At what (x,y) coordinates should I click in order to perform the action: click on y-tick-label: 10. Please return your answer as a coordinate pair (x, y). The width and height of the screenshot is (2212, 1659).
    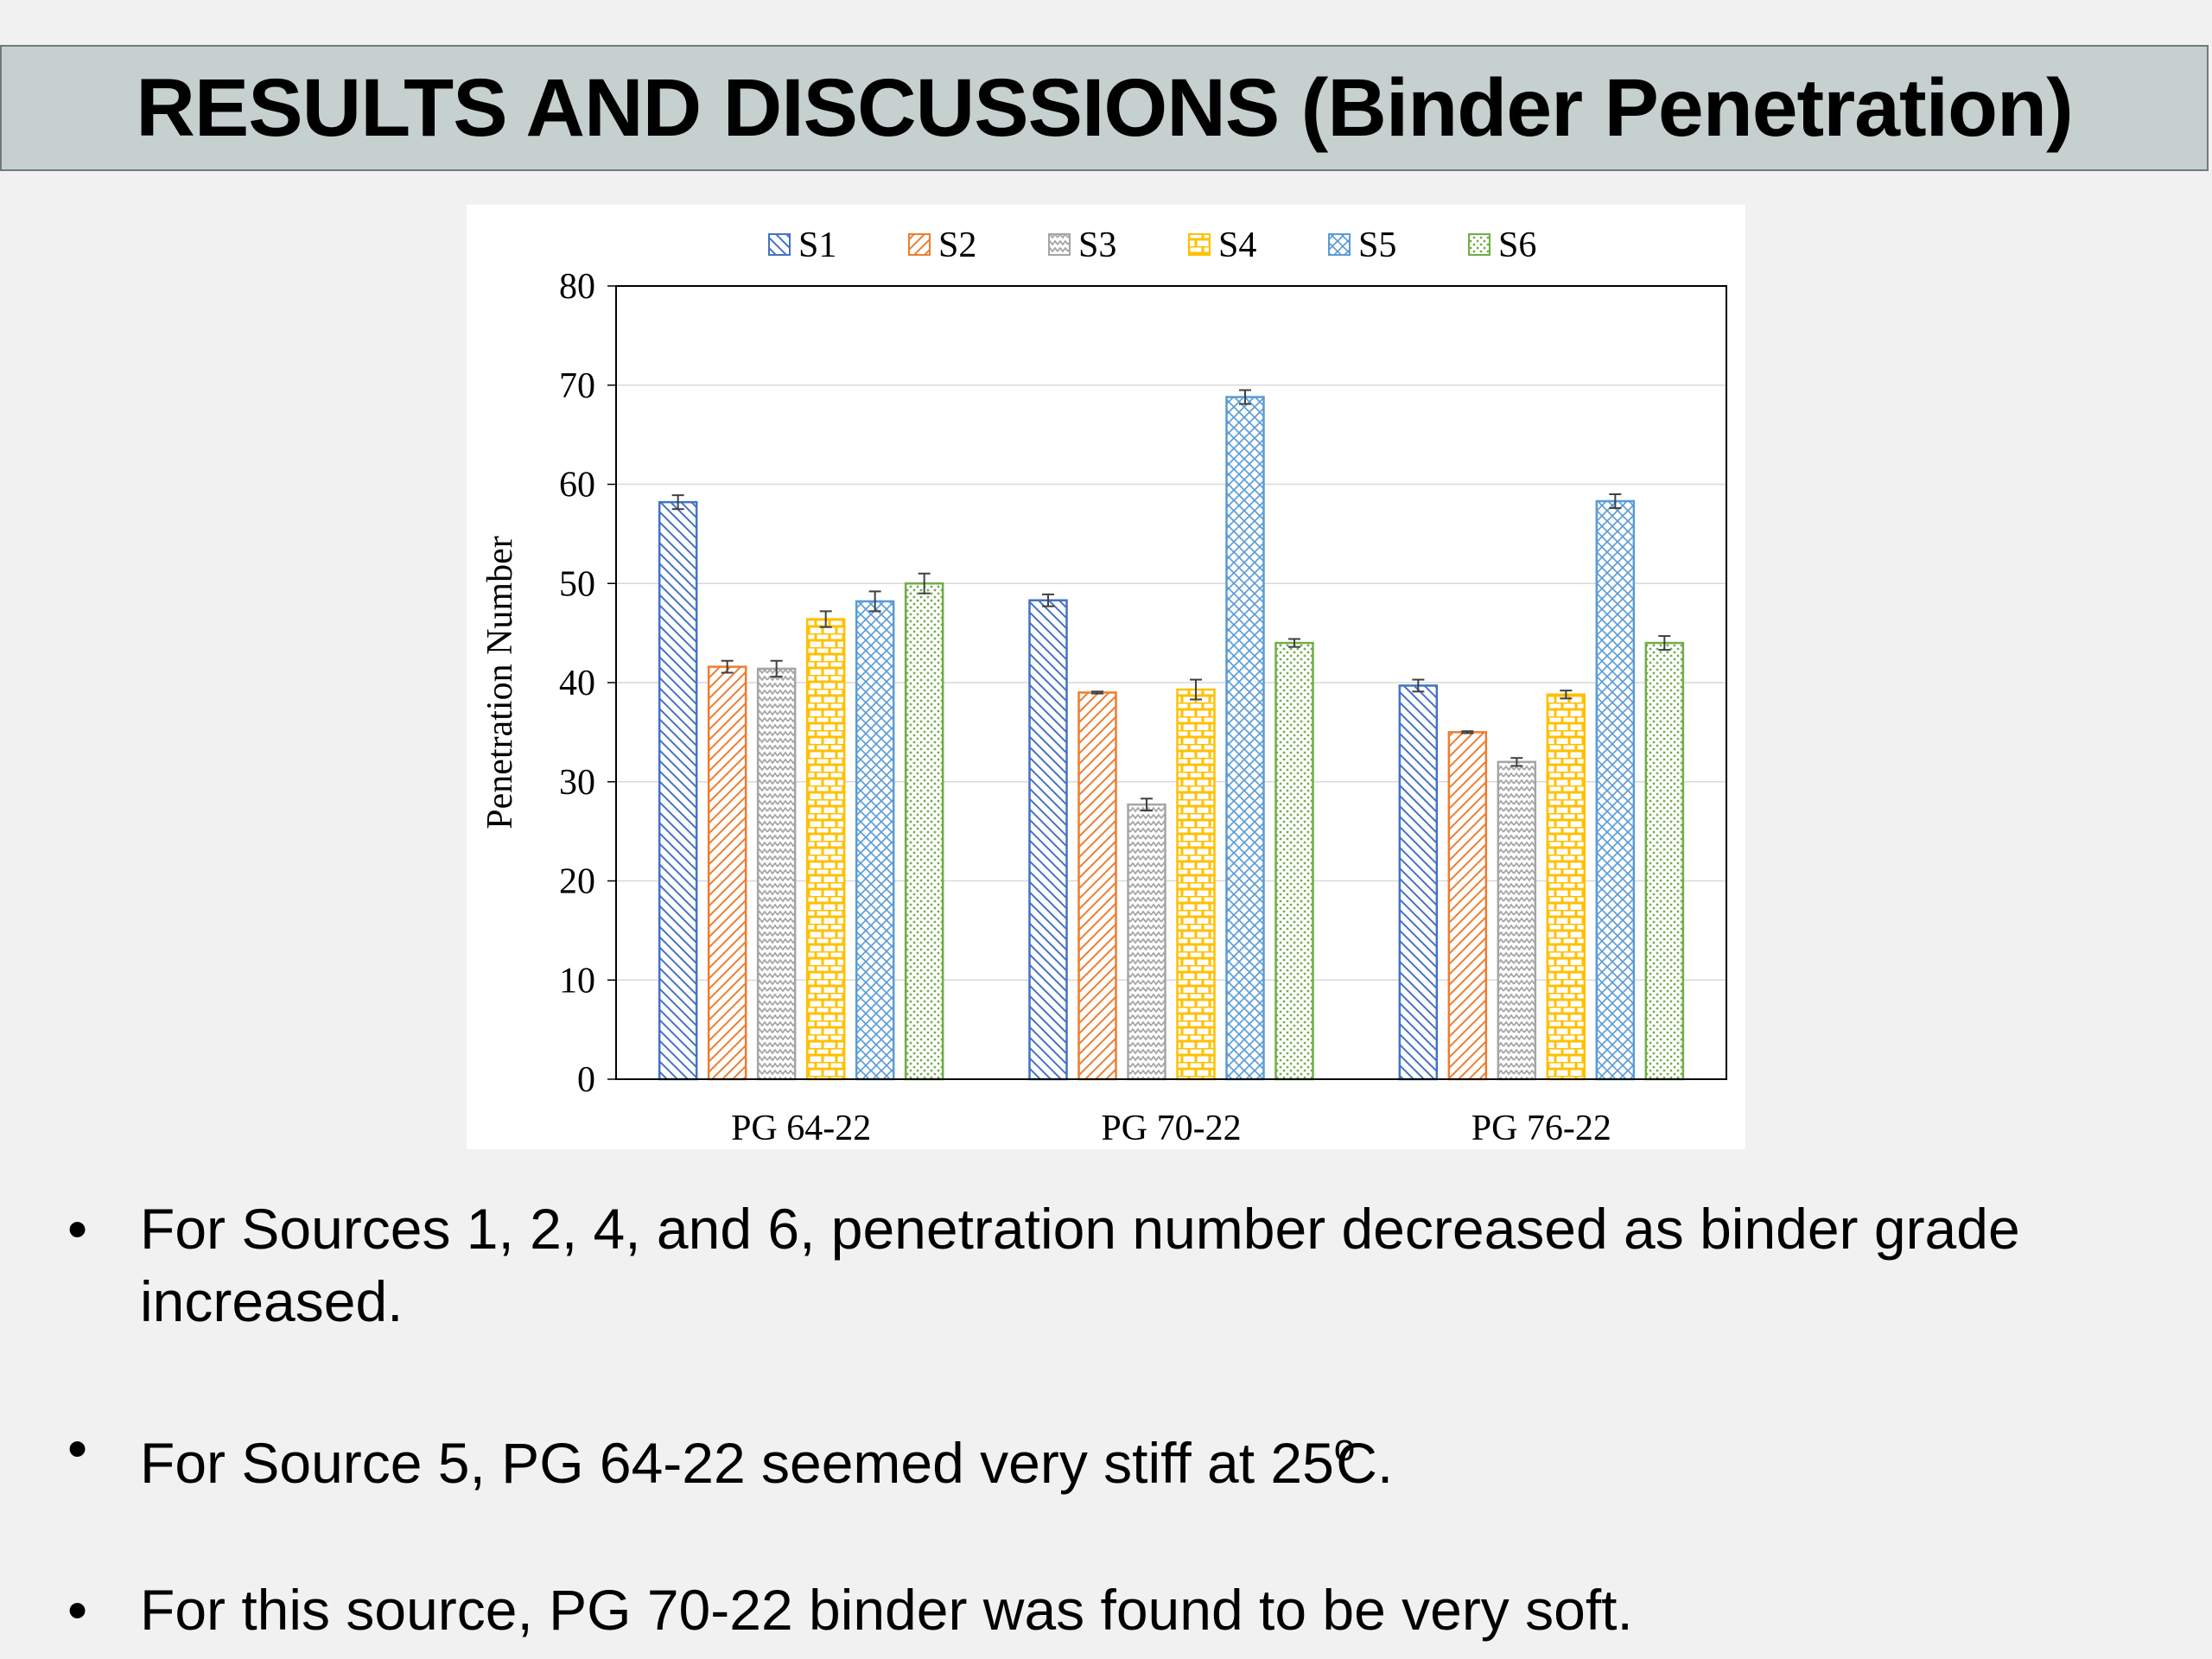
    Looking at the image, I should click on (577, 981).